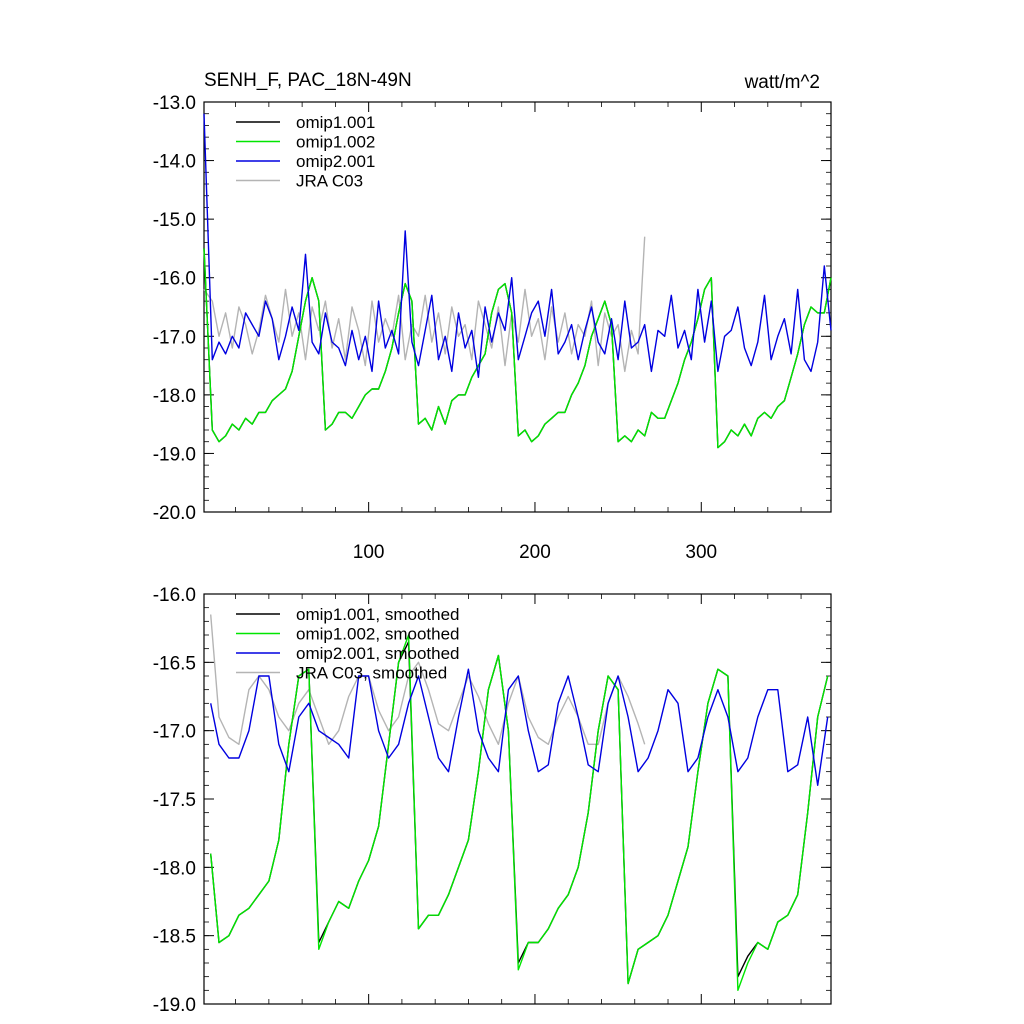  What do you see at coordinates (174, 937) in the screenshot?
I see `y-tick-label: -18.5` at bounding box center [174, 937].